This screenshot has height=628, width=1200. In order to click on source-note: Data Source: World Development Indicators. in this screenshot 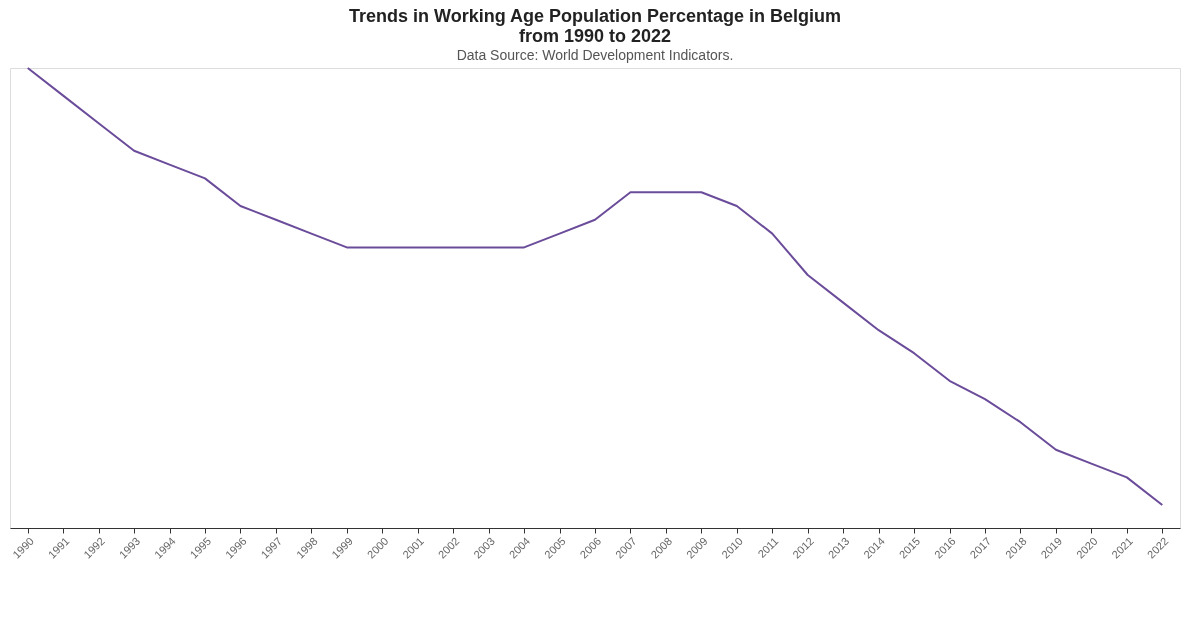, I will do `click(595, 55)`.